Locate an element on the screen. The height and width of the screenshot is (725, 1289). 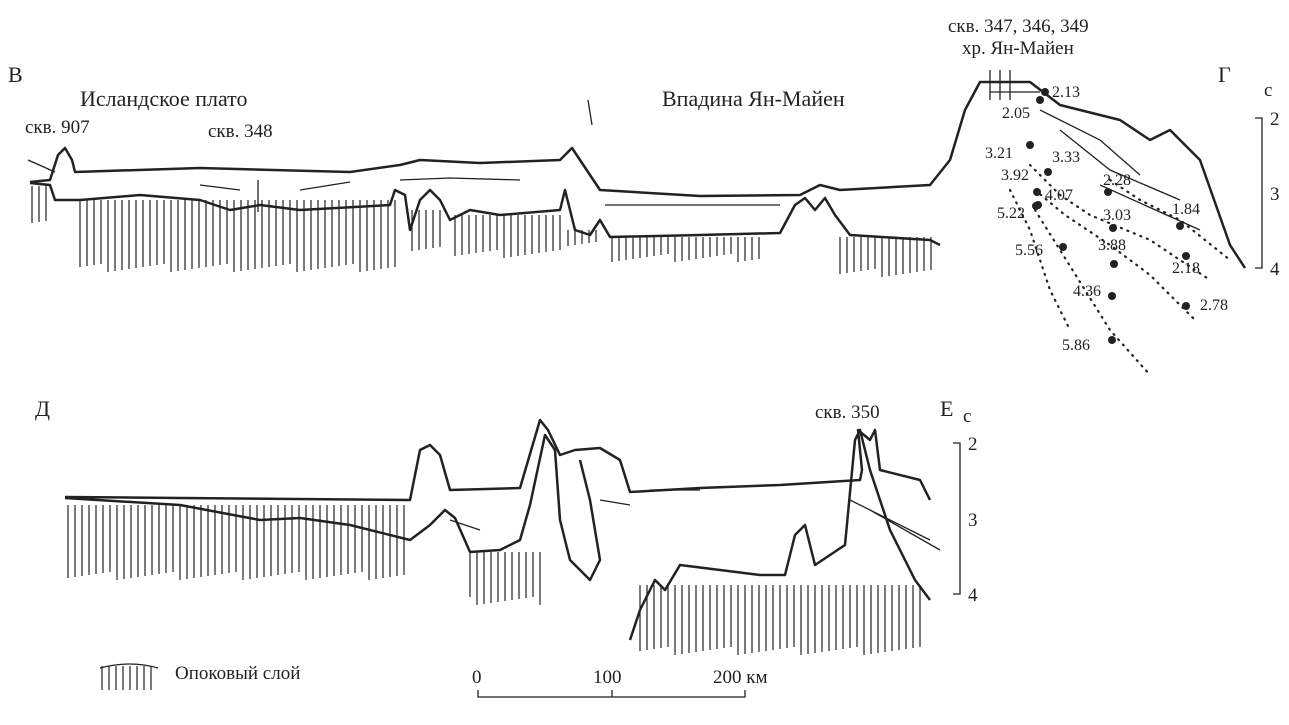
velocity-label: 3.92 is located at coordinates (1015, 175).